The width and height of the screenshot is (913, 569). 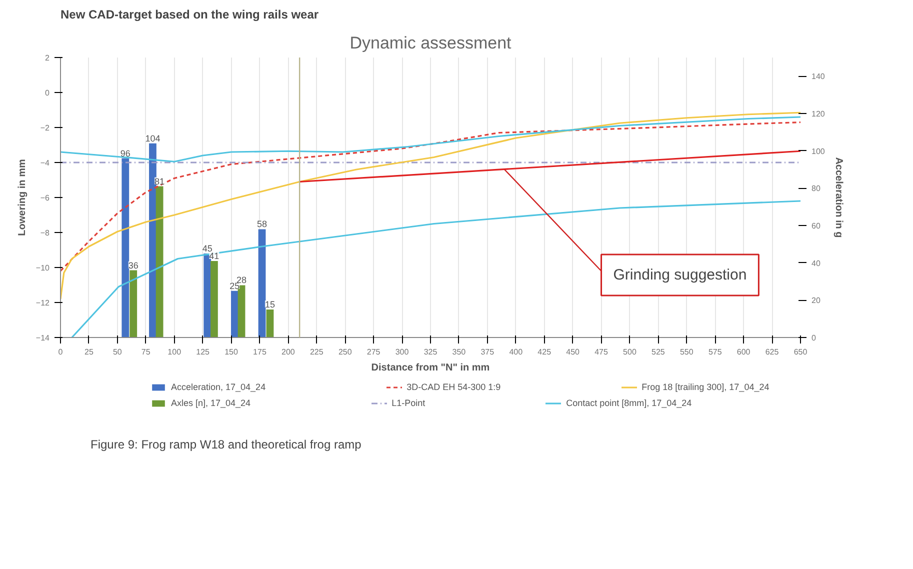 What do you see at coordinates (45, 198) in the screenshot?
I see `y-tick-label: −6` at bounding box center [45, 198].